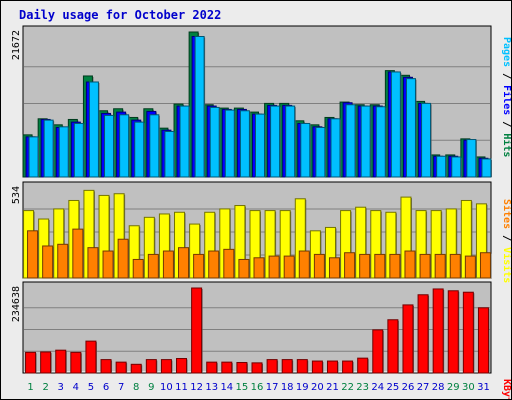  I want to click on x-tick-day-20: 20, so click(317, 387).